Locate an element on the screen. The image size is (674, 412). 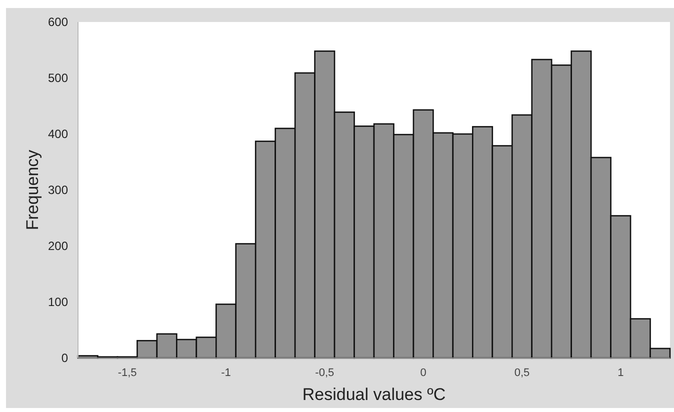
x-tick-label: -0,5 is located at coordinates (324, 373).